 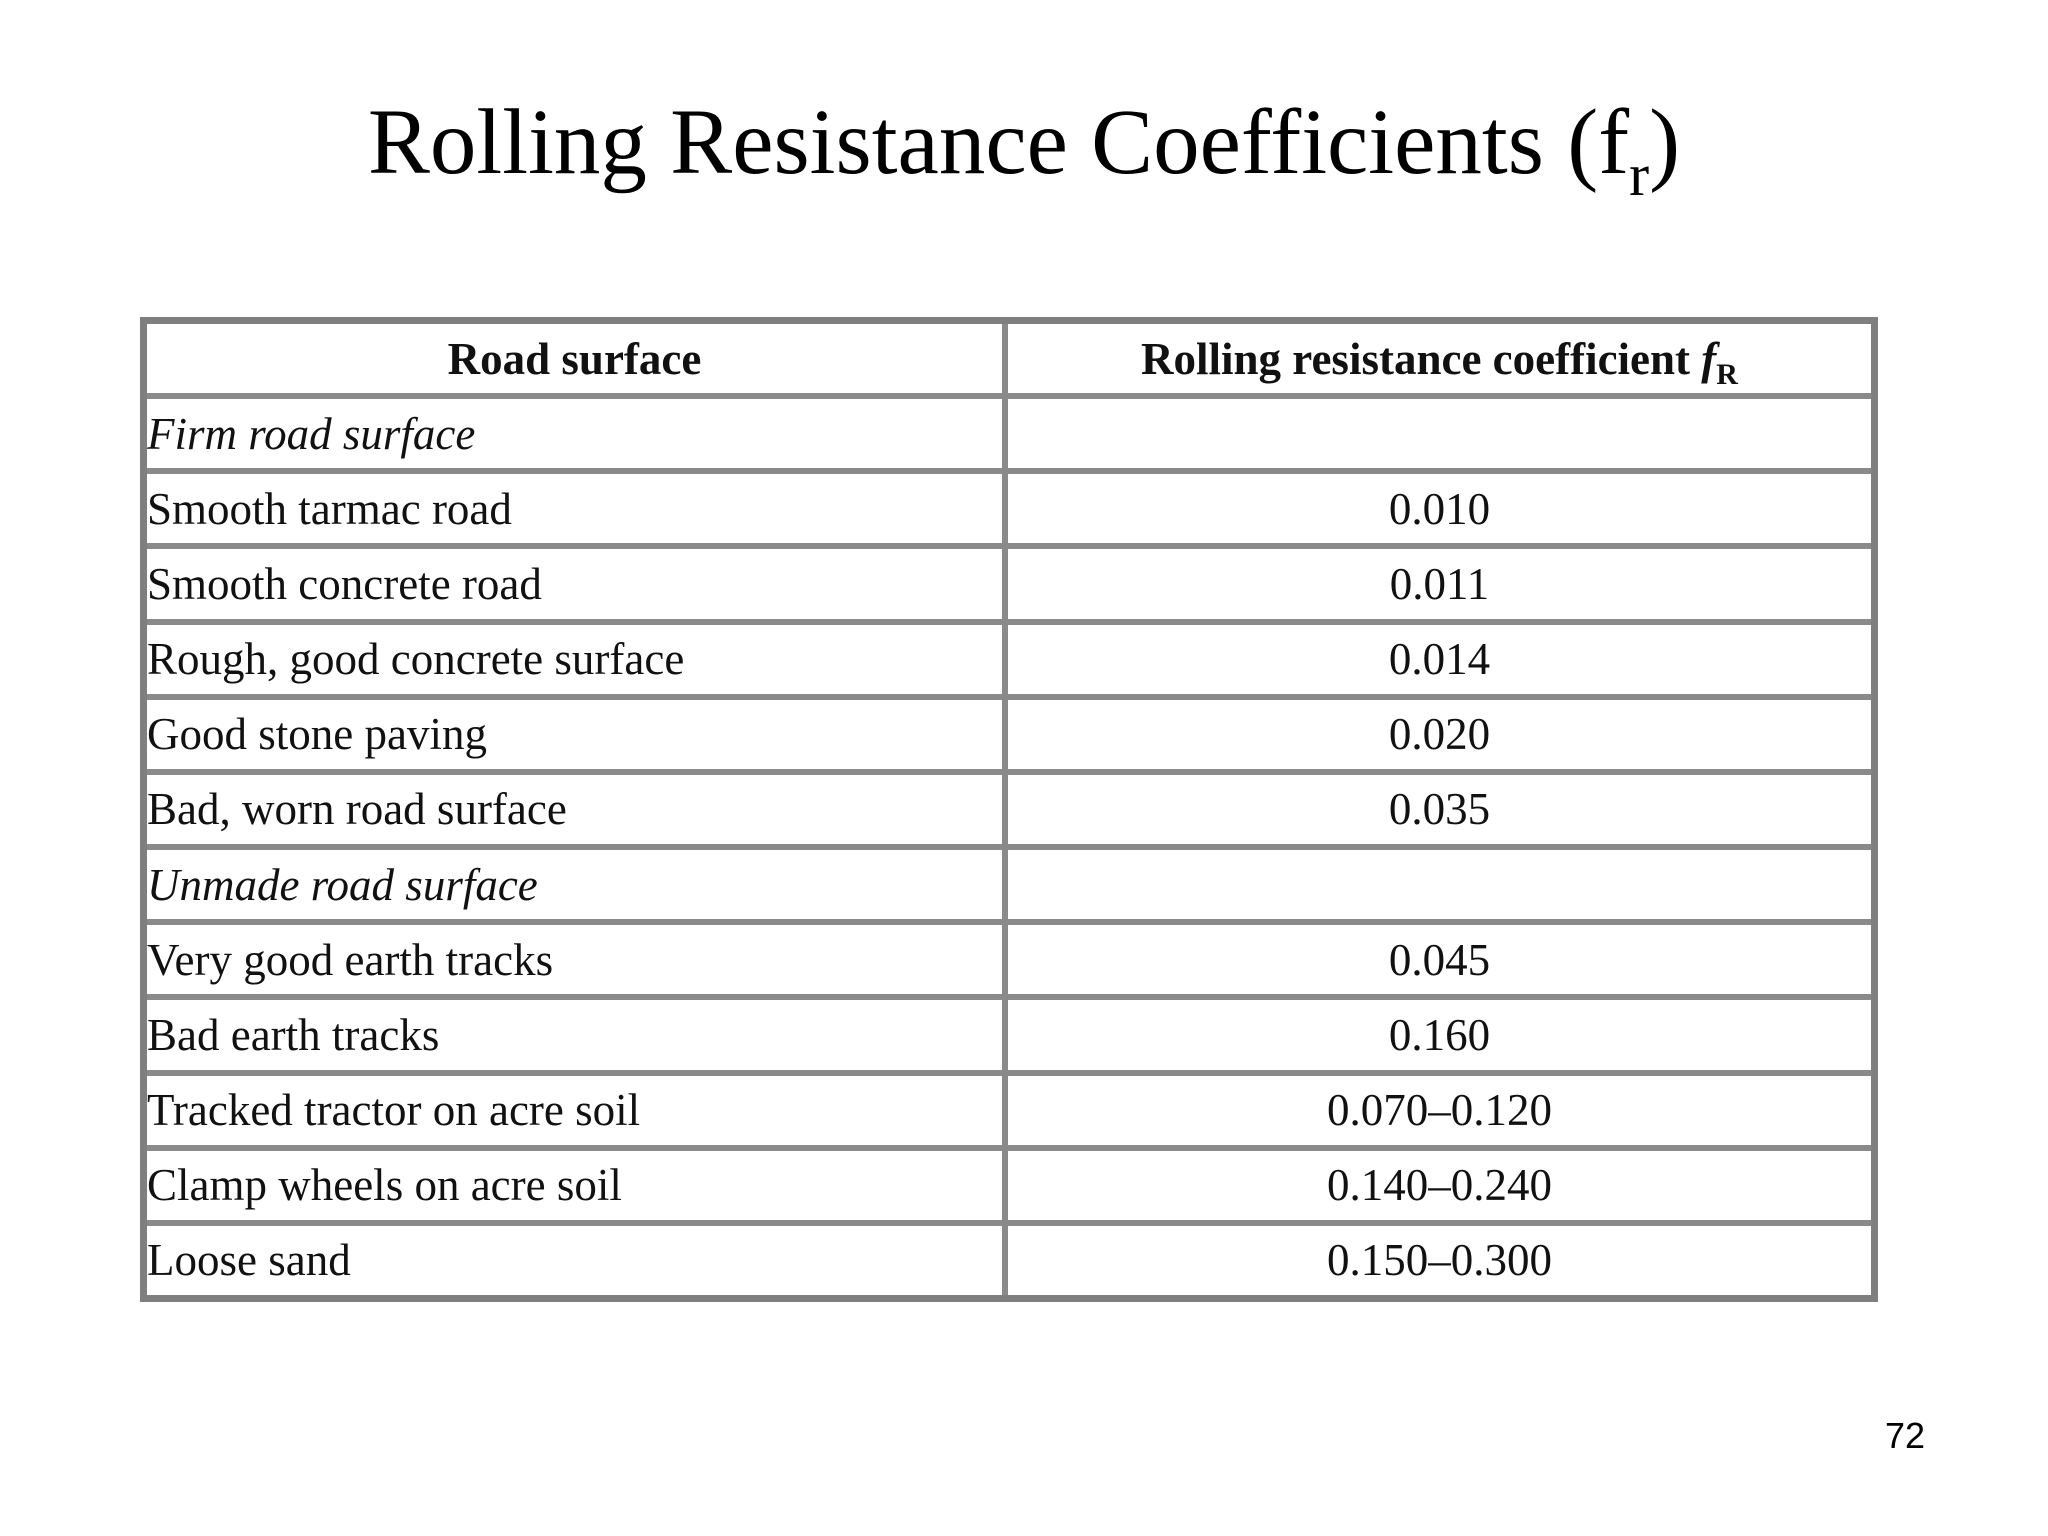 I want to click on column-header-road-surface: Road surface, so click(x=577, y=362).